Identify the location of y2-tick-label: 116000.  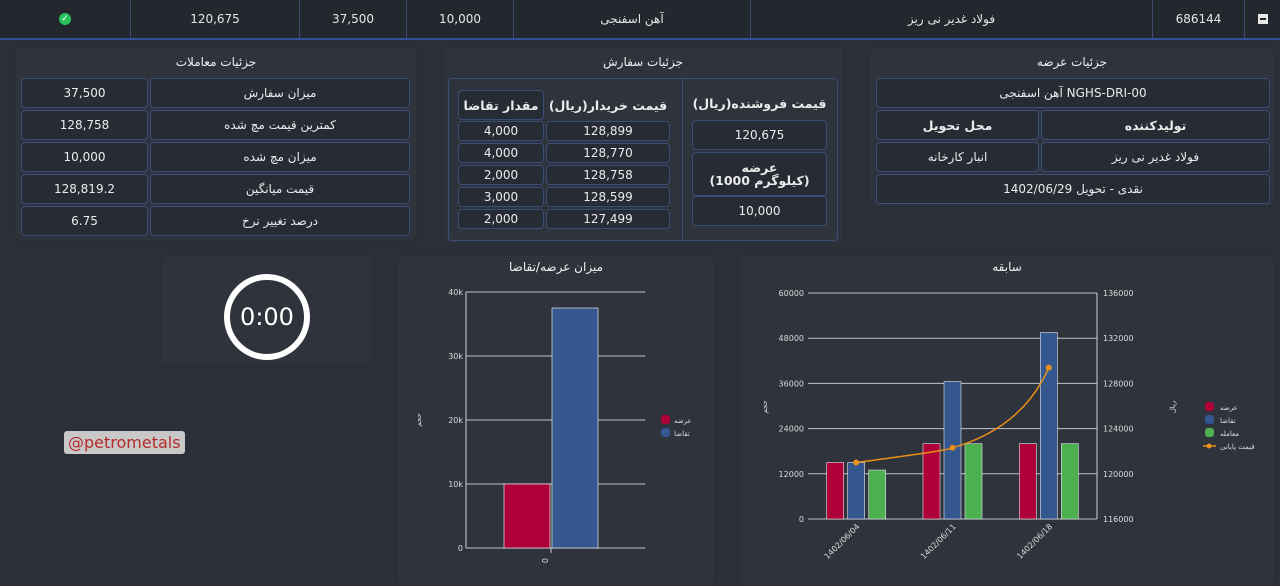
(1118, 519).